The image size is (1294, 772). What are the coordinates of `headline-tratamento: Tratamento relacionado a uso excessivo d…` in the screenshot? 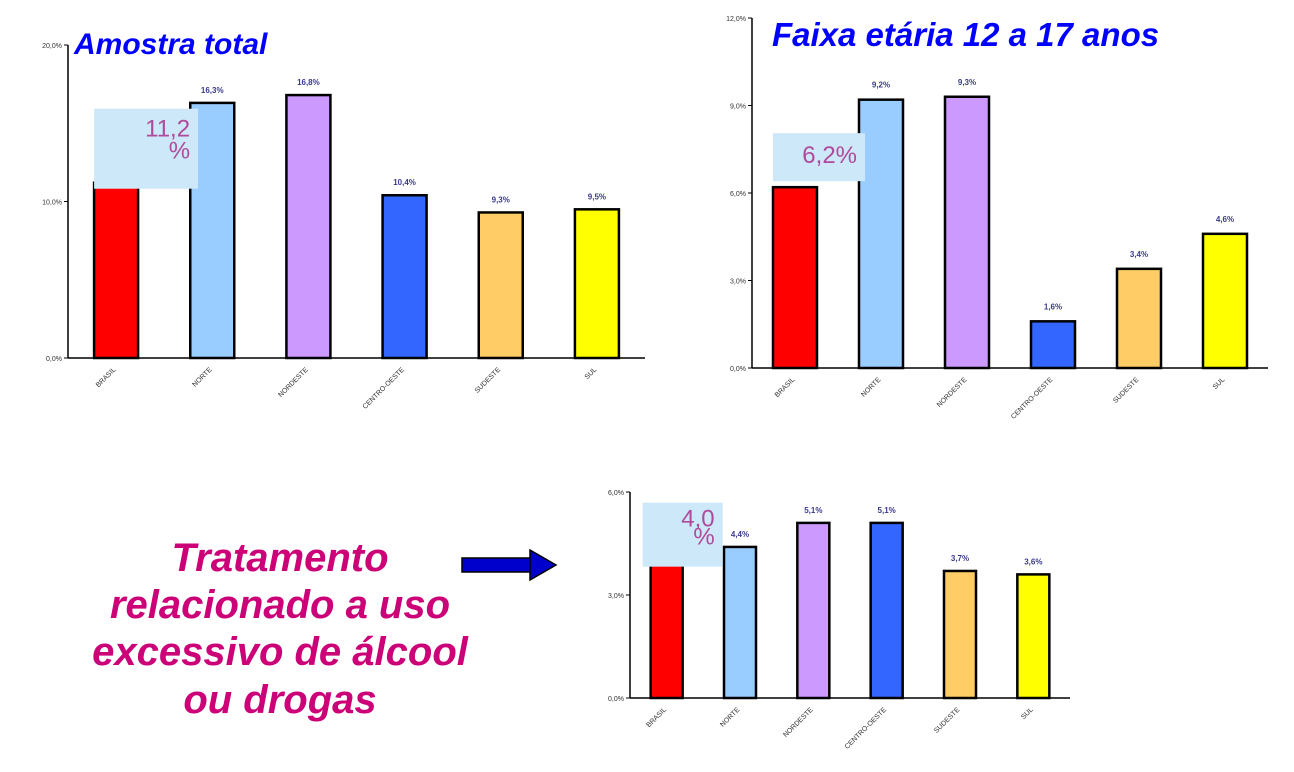 It's located at (280, 629).